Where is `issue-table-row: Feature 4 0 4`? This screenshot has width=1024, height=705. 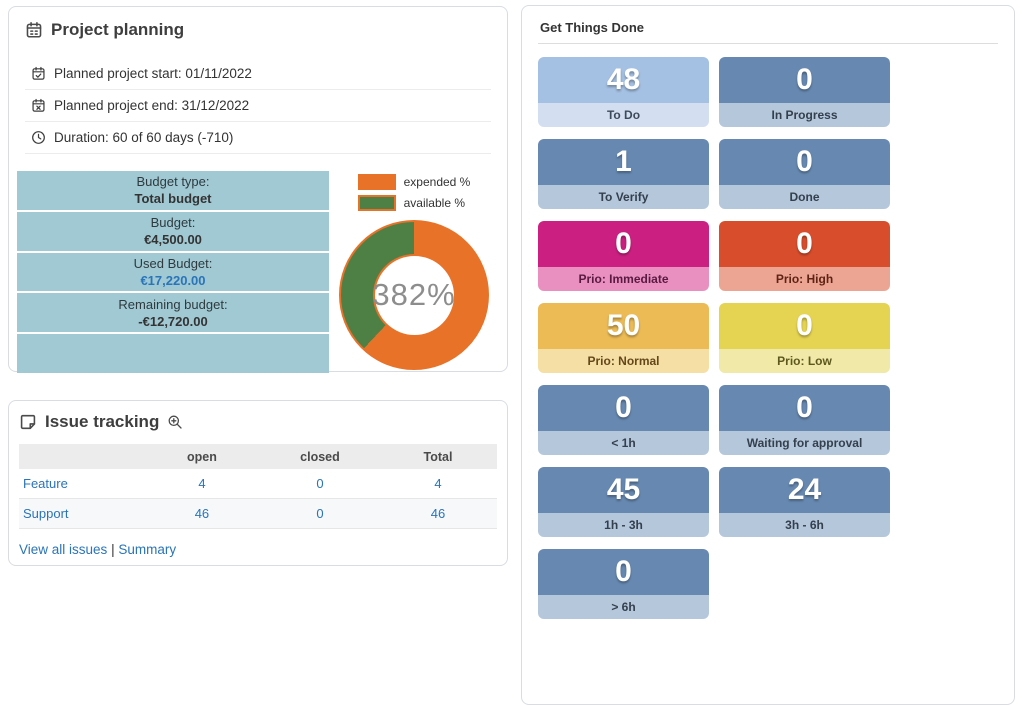 issue-table-row: Feature 4 0 4 is located at coordinates (258, 484).